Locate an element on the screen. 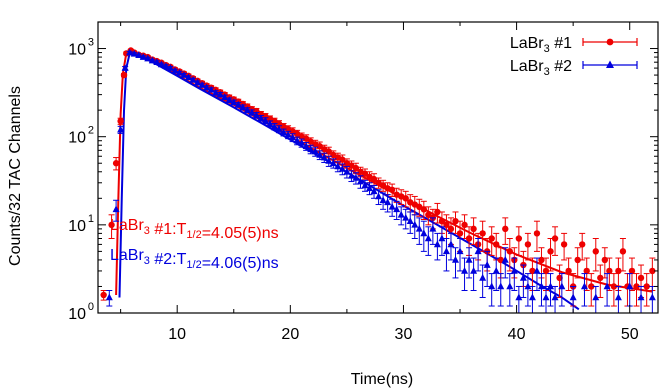 The height and width of the screenshot is (392, 670). legend: LaBr3 #1 LaBr3 #2 is located at coordinates (574, 56).